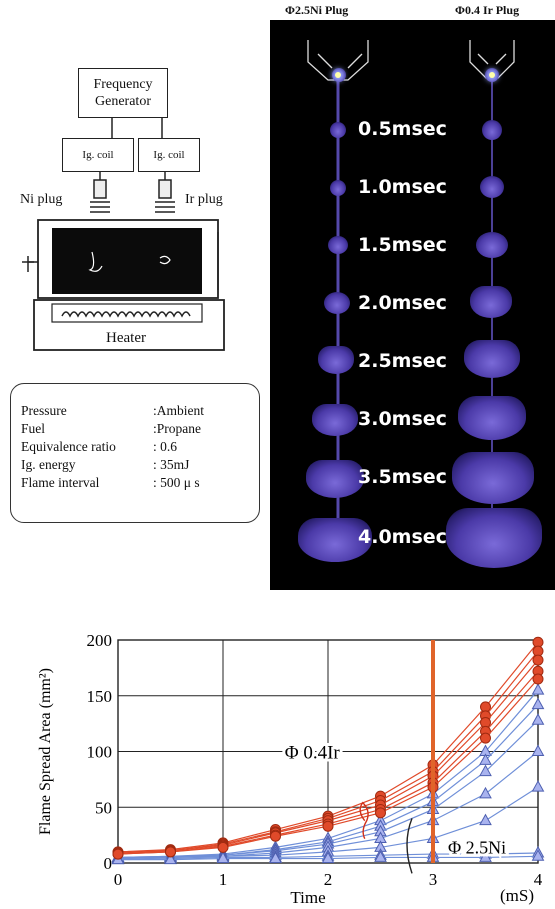  I want to click on time-label: 4.0msec, so click(402, 537).